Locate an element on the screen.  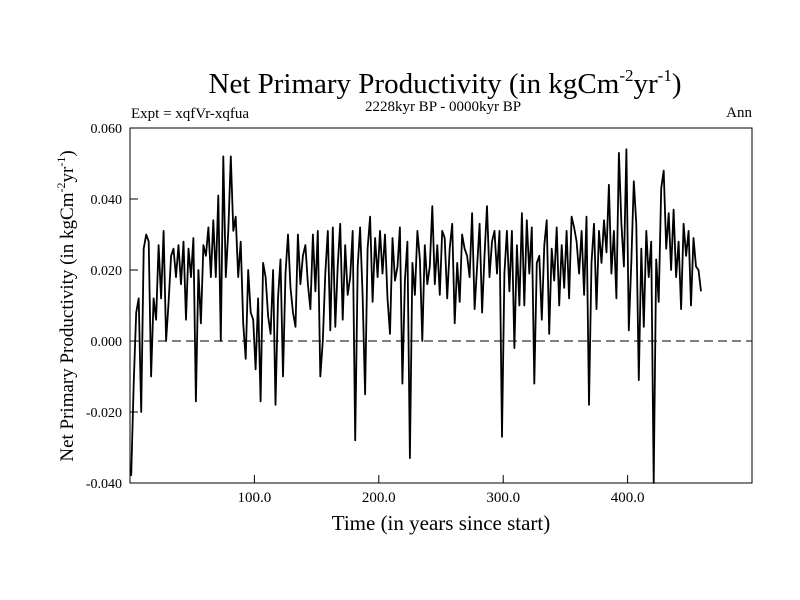
experiment-label: Expt = xqfVr-xqfua is located at coordinates (190, 114).